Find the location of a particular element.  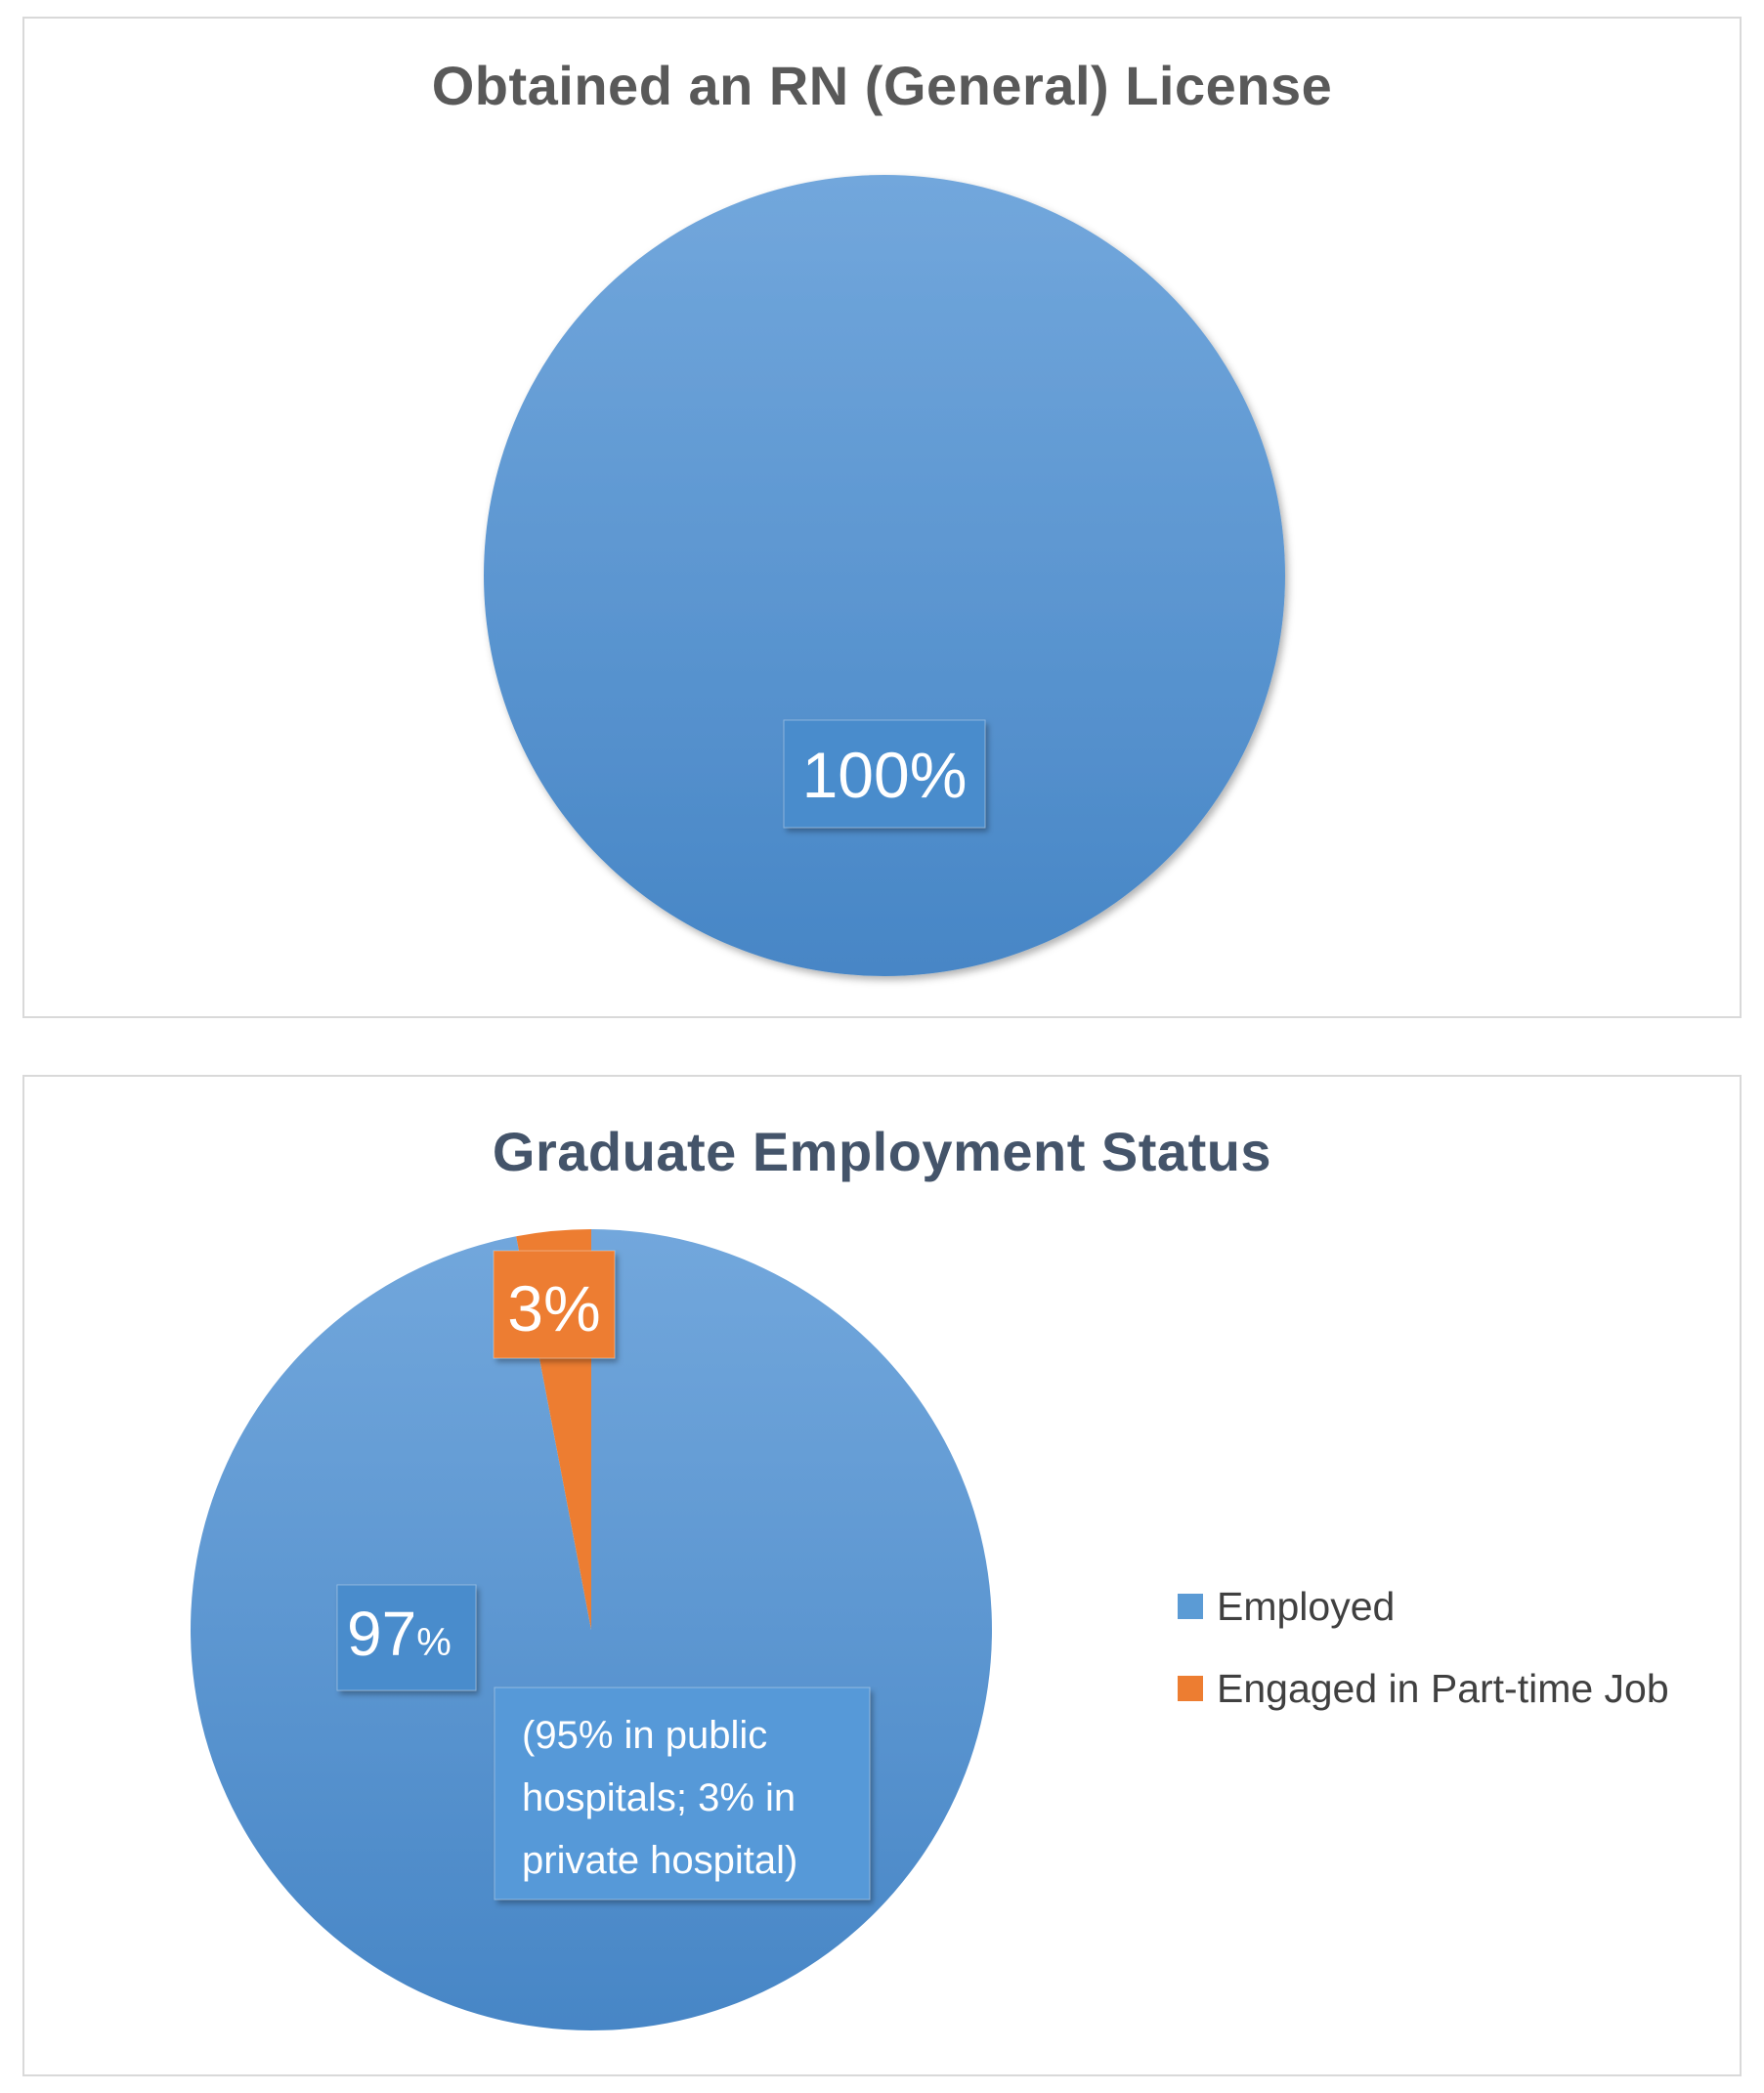

chart-title: Graduate Employment Status is located at coordinates (882, 1151).